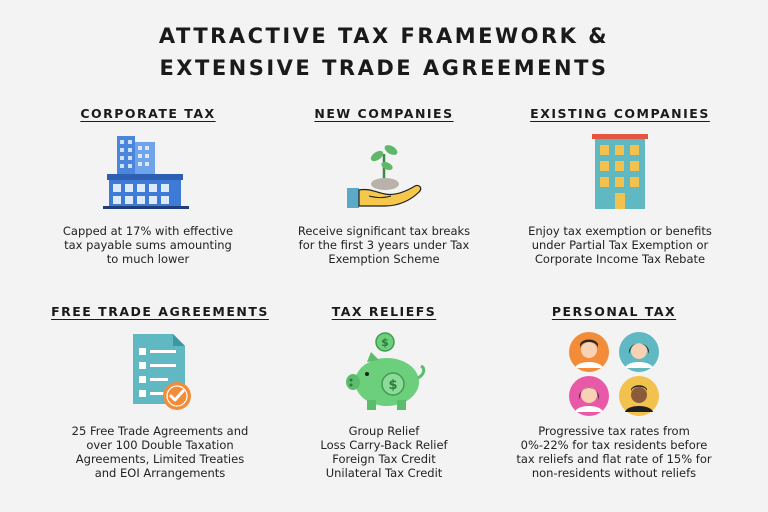 The height and width of the screenshot is (512, 768). Describe the element at coordinates (620, 113) in the screenshot. I see `section-heading: EXISTING COMPANIES` at that location.